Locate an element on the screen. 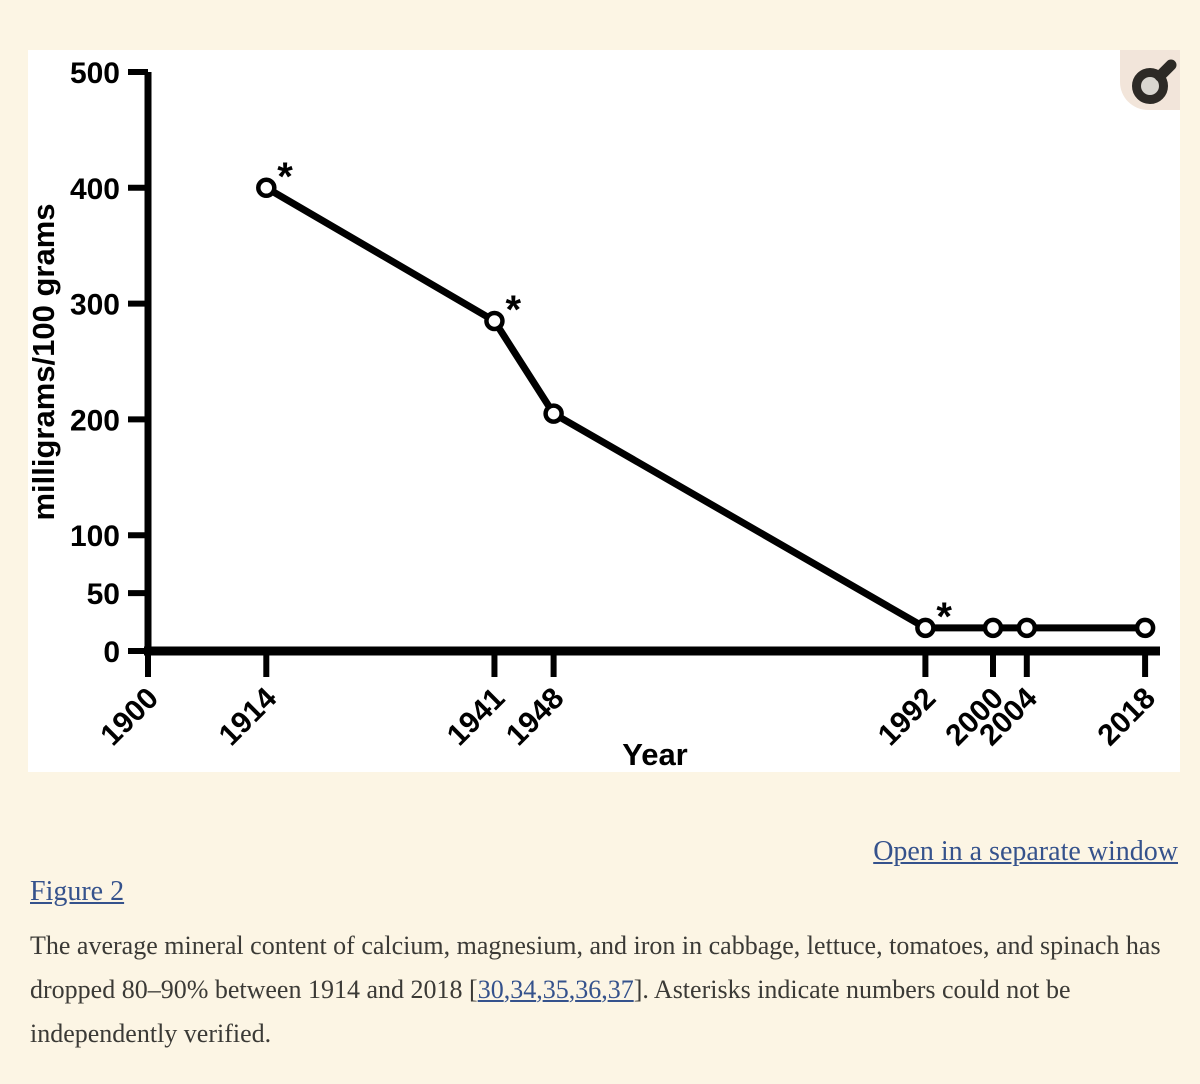 The width and height of the screenshot is (1200, 1084). x-tick-label: 2018 is located at coordinates (1127, 717).